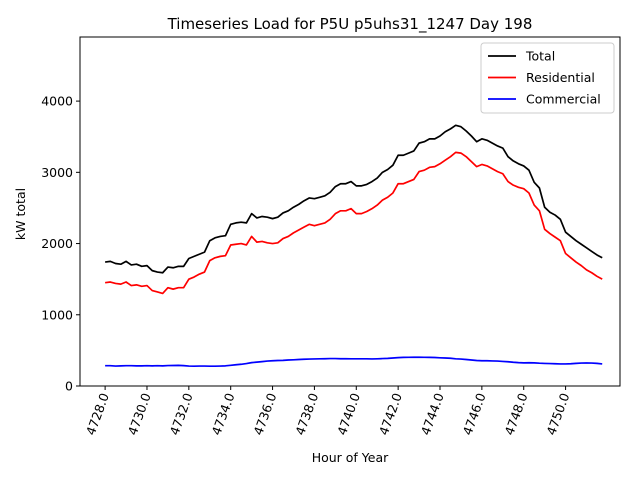  I want to click on y-tick-label: 4000, so click(57, 101).